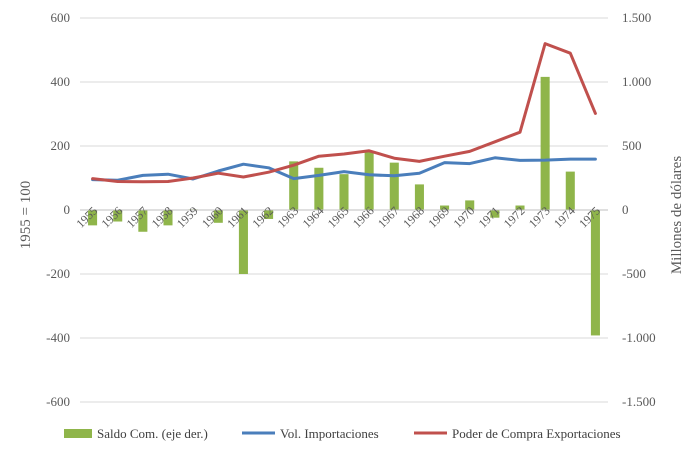  Describe the element at coordinates (58, 337) in the screenshot. I see `left-tick-label: -400` at that location.